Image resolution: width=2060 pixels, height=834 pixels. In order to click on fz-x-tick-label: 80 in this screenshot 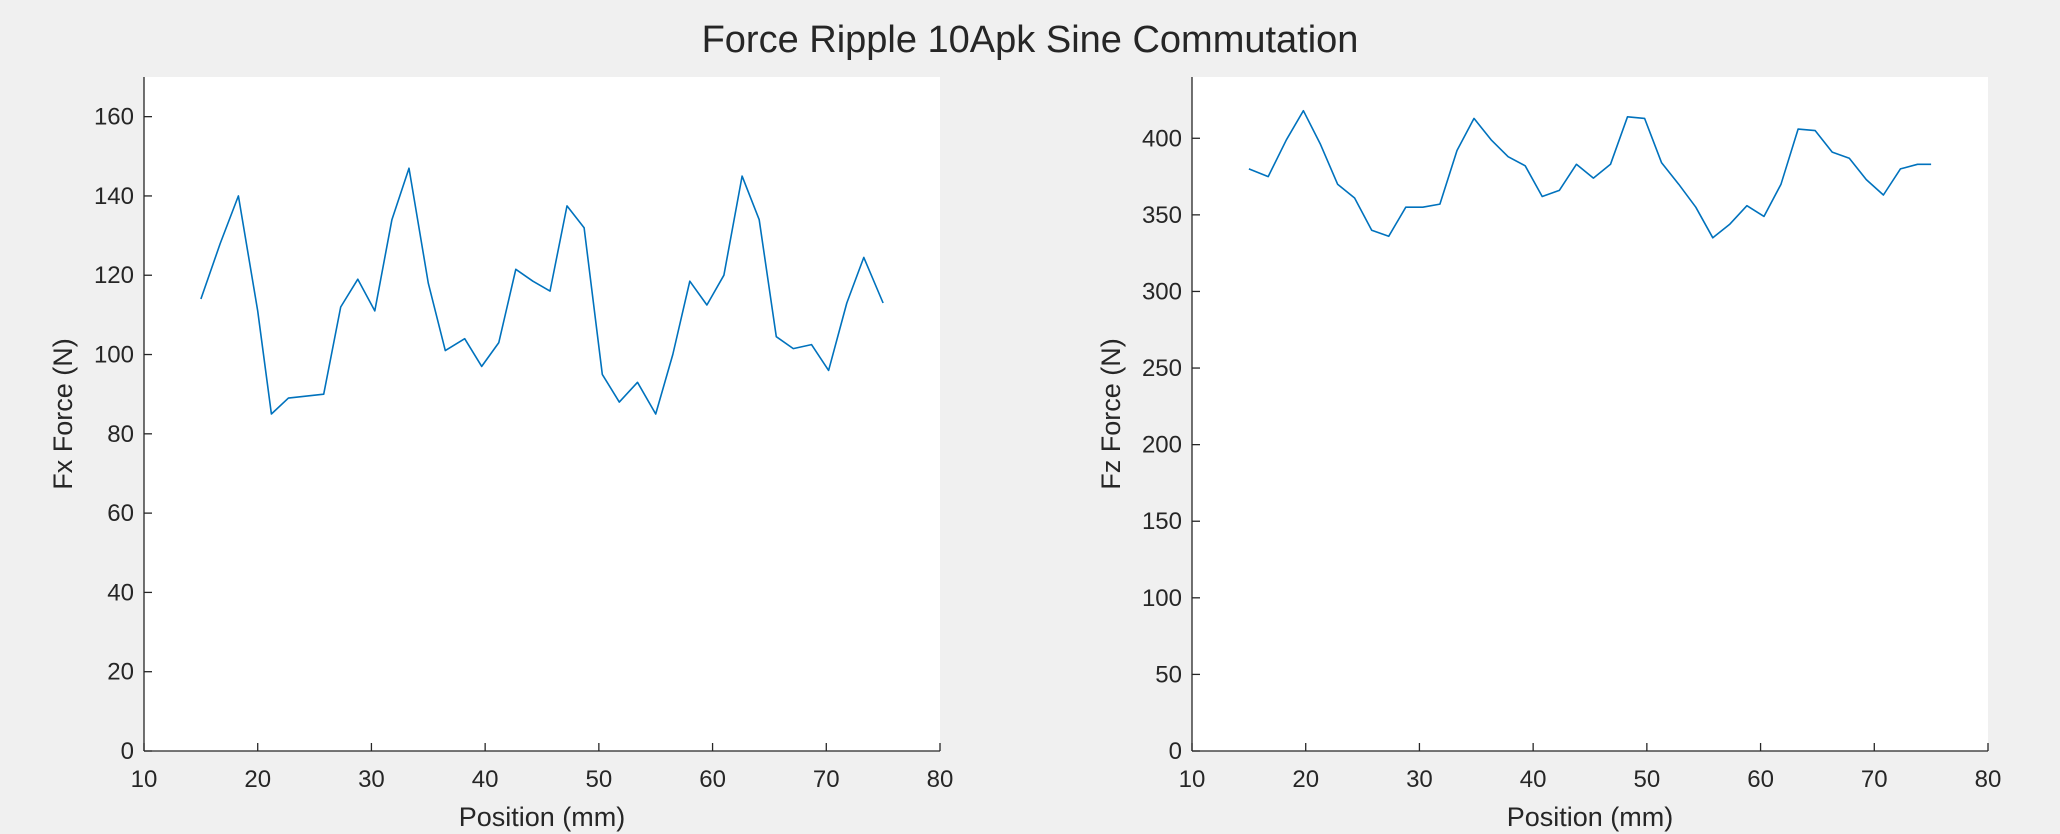, I will do `click(1988, 779)`.